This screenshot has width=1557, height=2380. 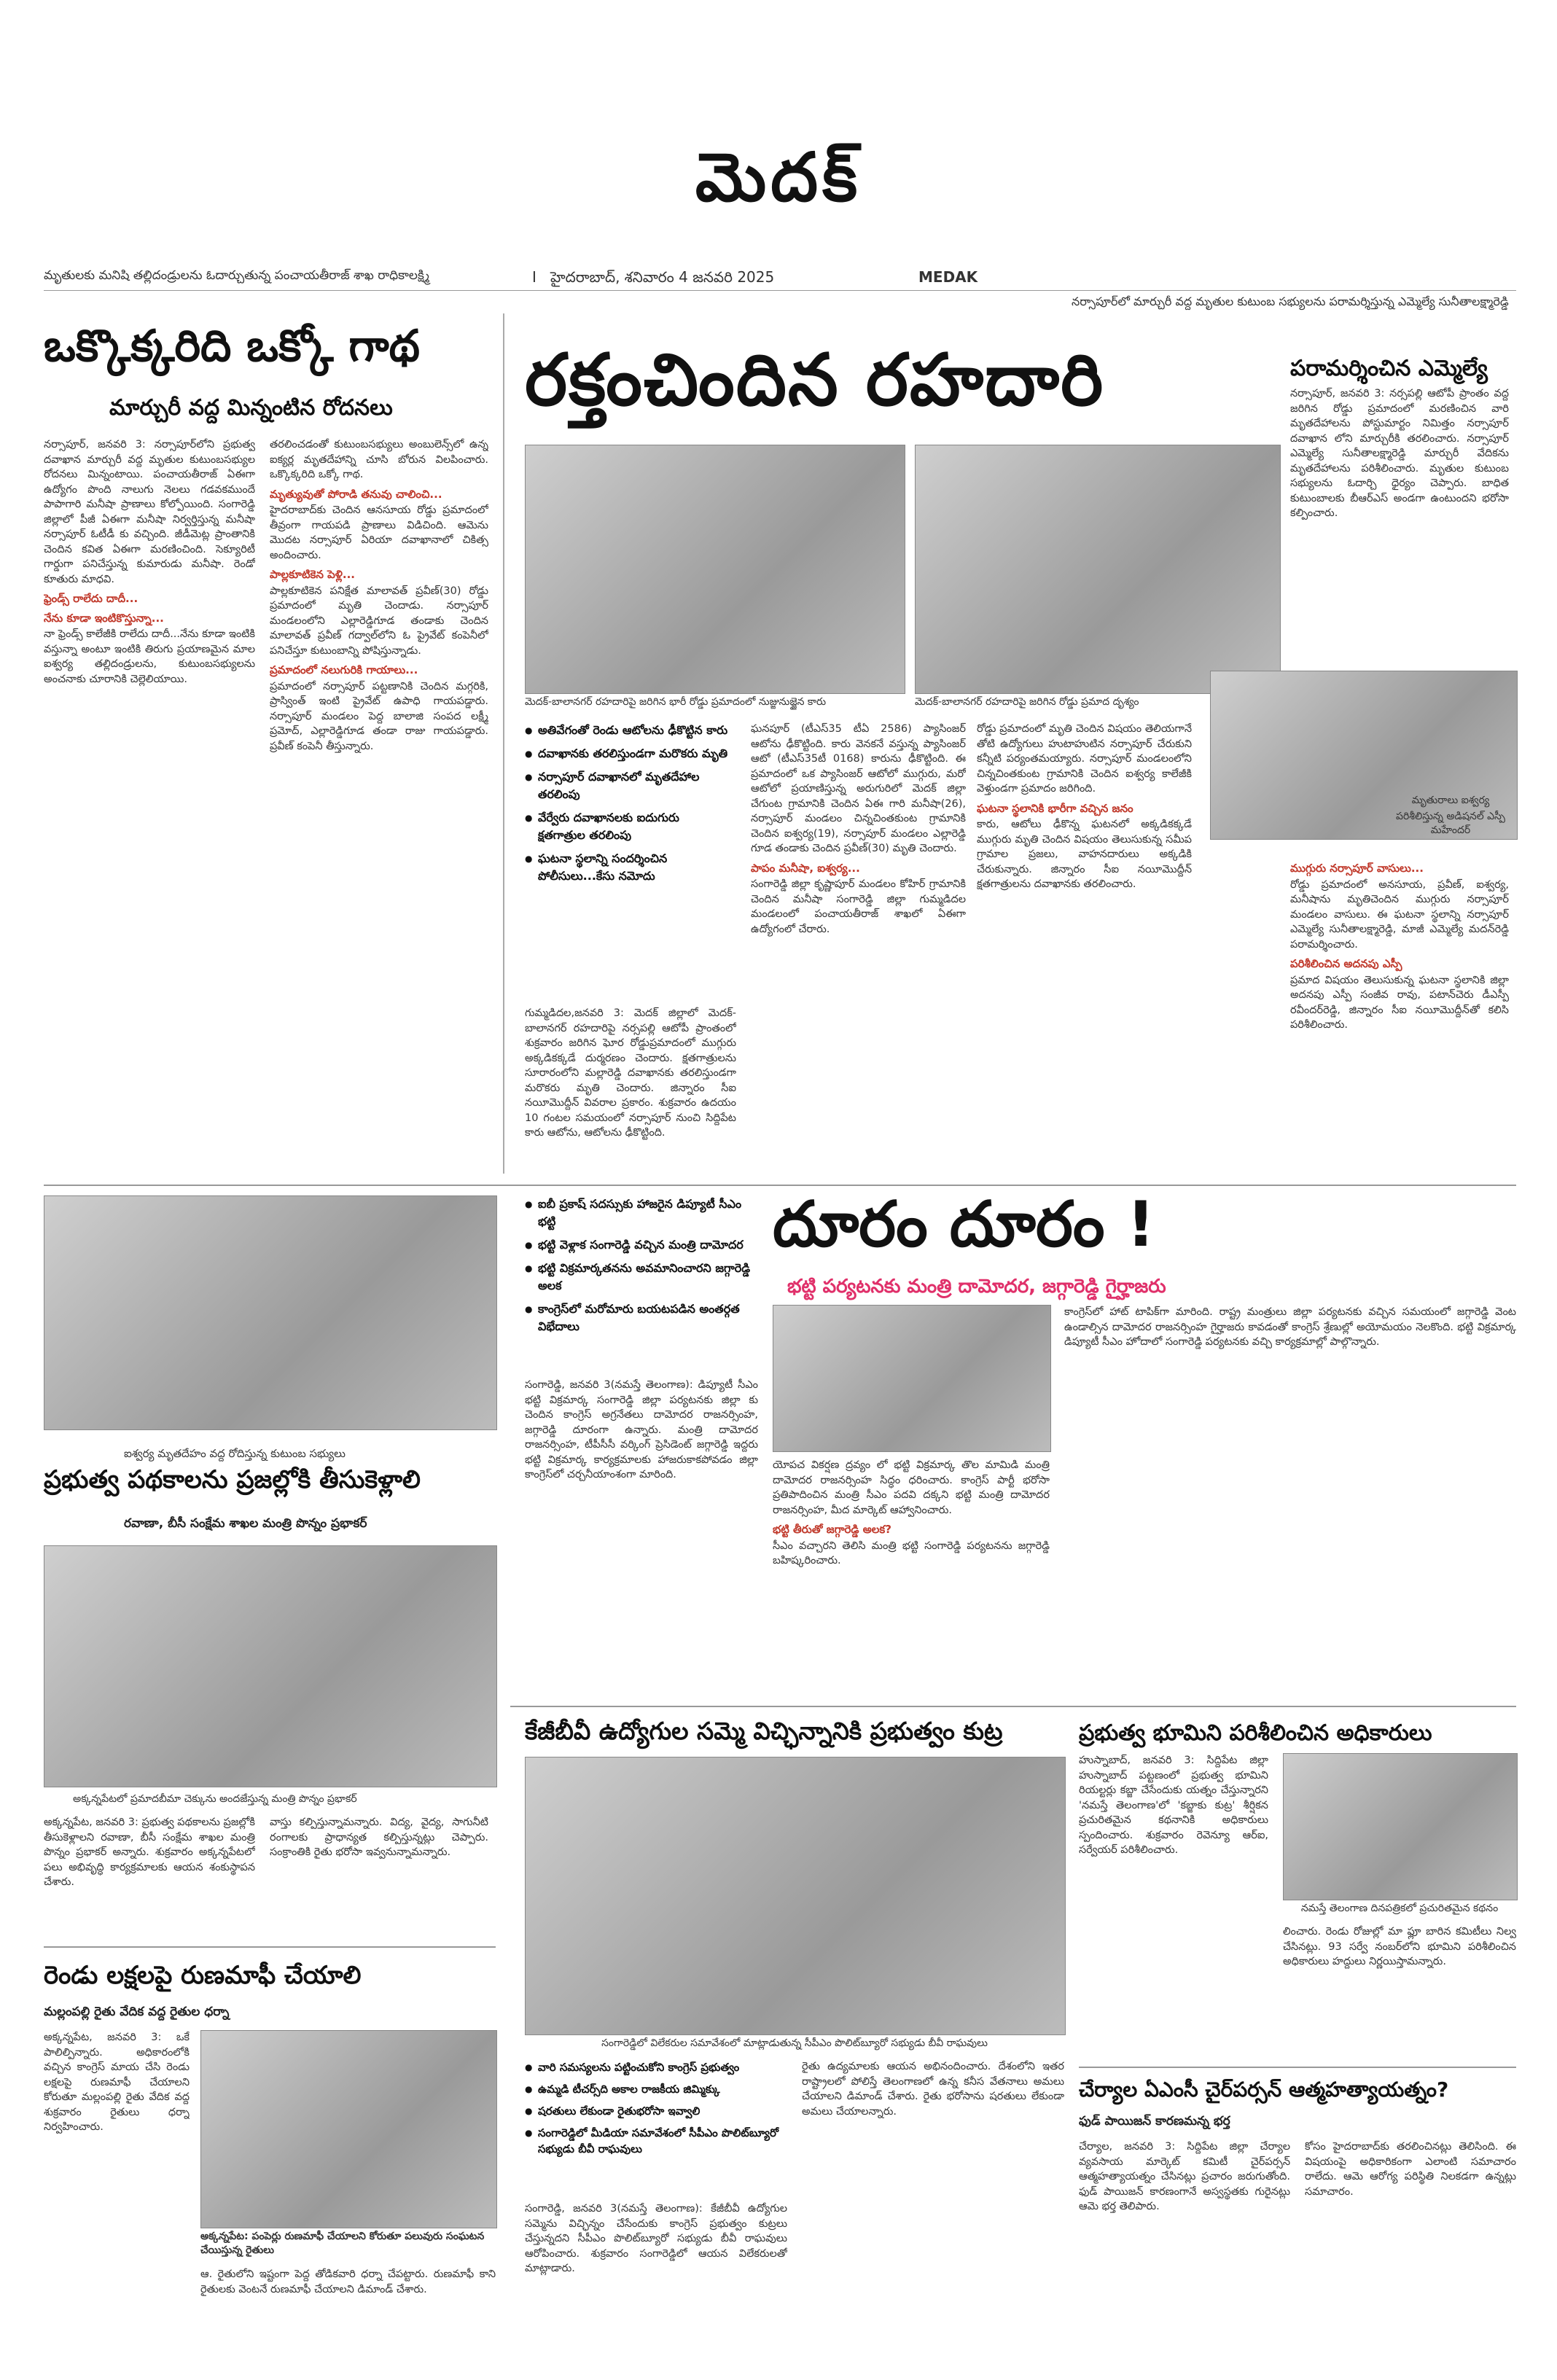 What do you see at coordinates (948, 277) in the screenshot?
I see `edition-name: MEDAK` at bounding box center [948, 277].